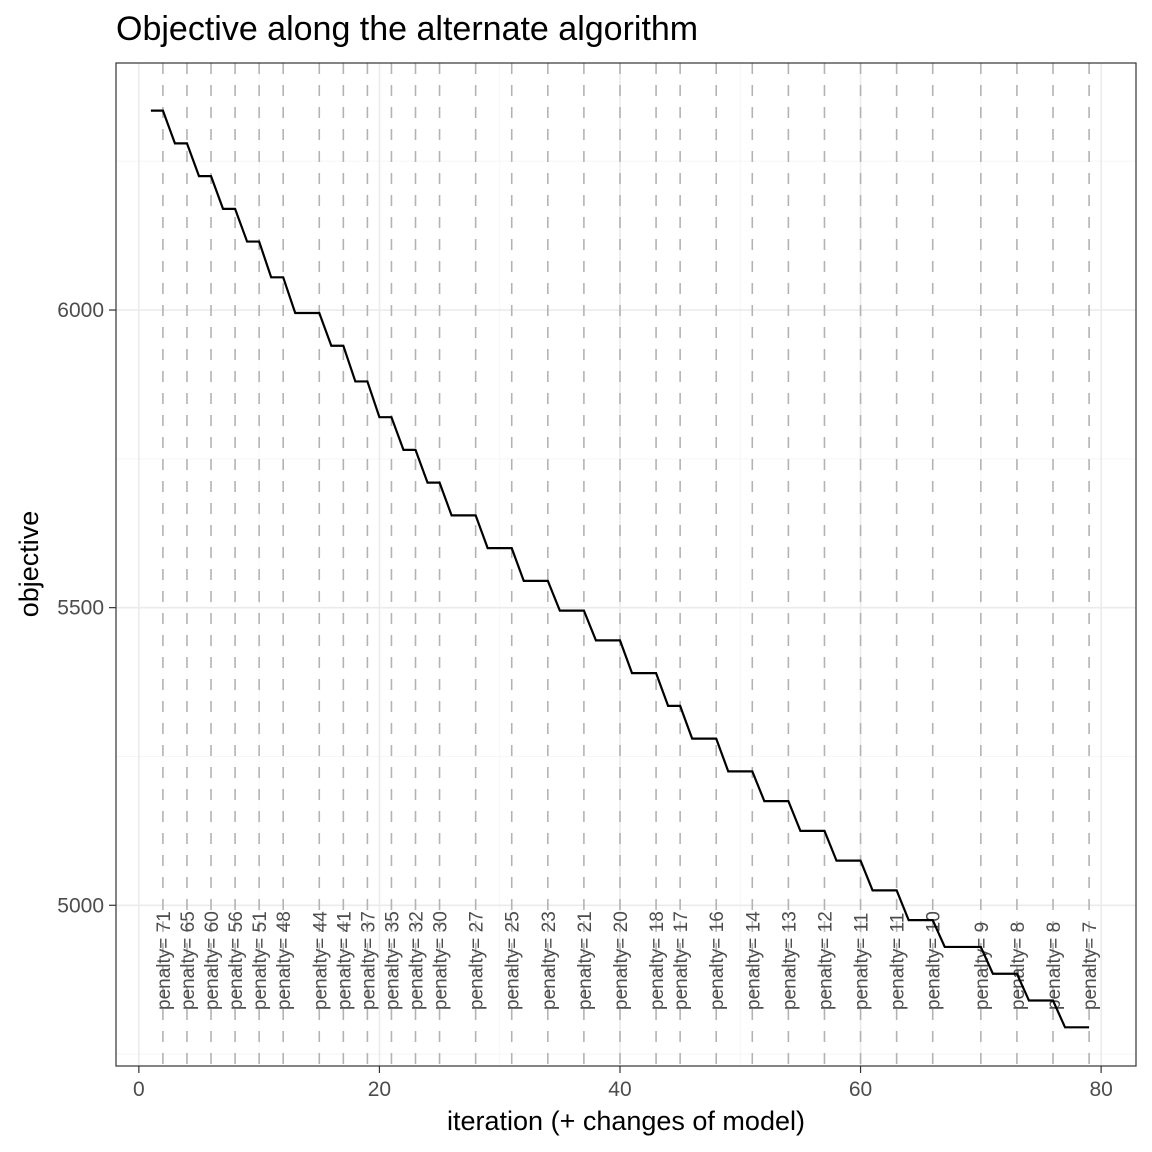 This screenshot has width=1152, height=1152. What do you see at coordinates (477, 960) in the screenshot?
I see `penalty-label: penalty= 27` at bounding box center [477, 960].